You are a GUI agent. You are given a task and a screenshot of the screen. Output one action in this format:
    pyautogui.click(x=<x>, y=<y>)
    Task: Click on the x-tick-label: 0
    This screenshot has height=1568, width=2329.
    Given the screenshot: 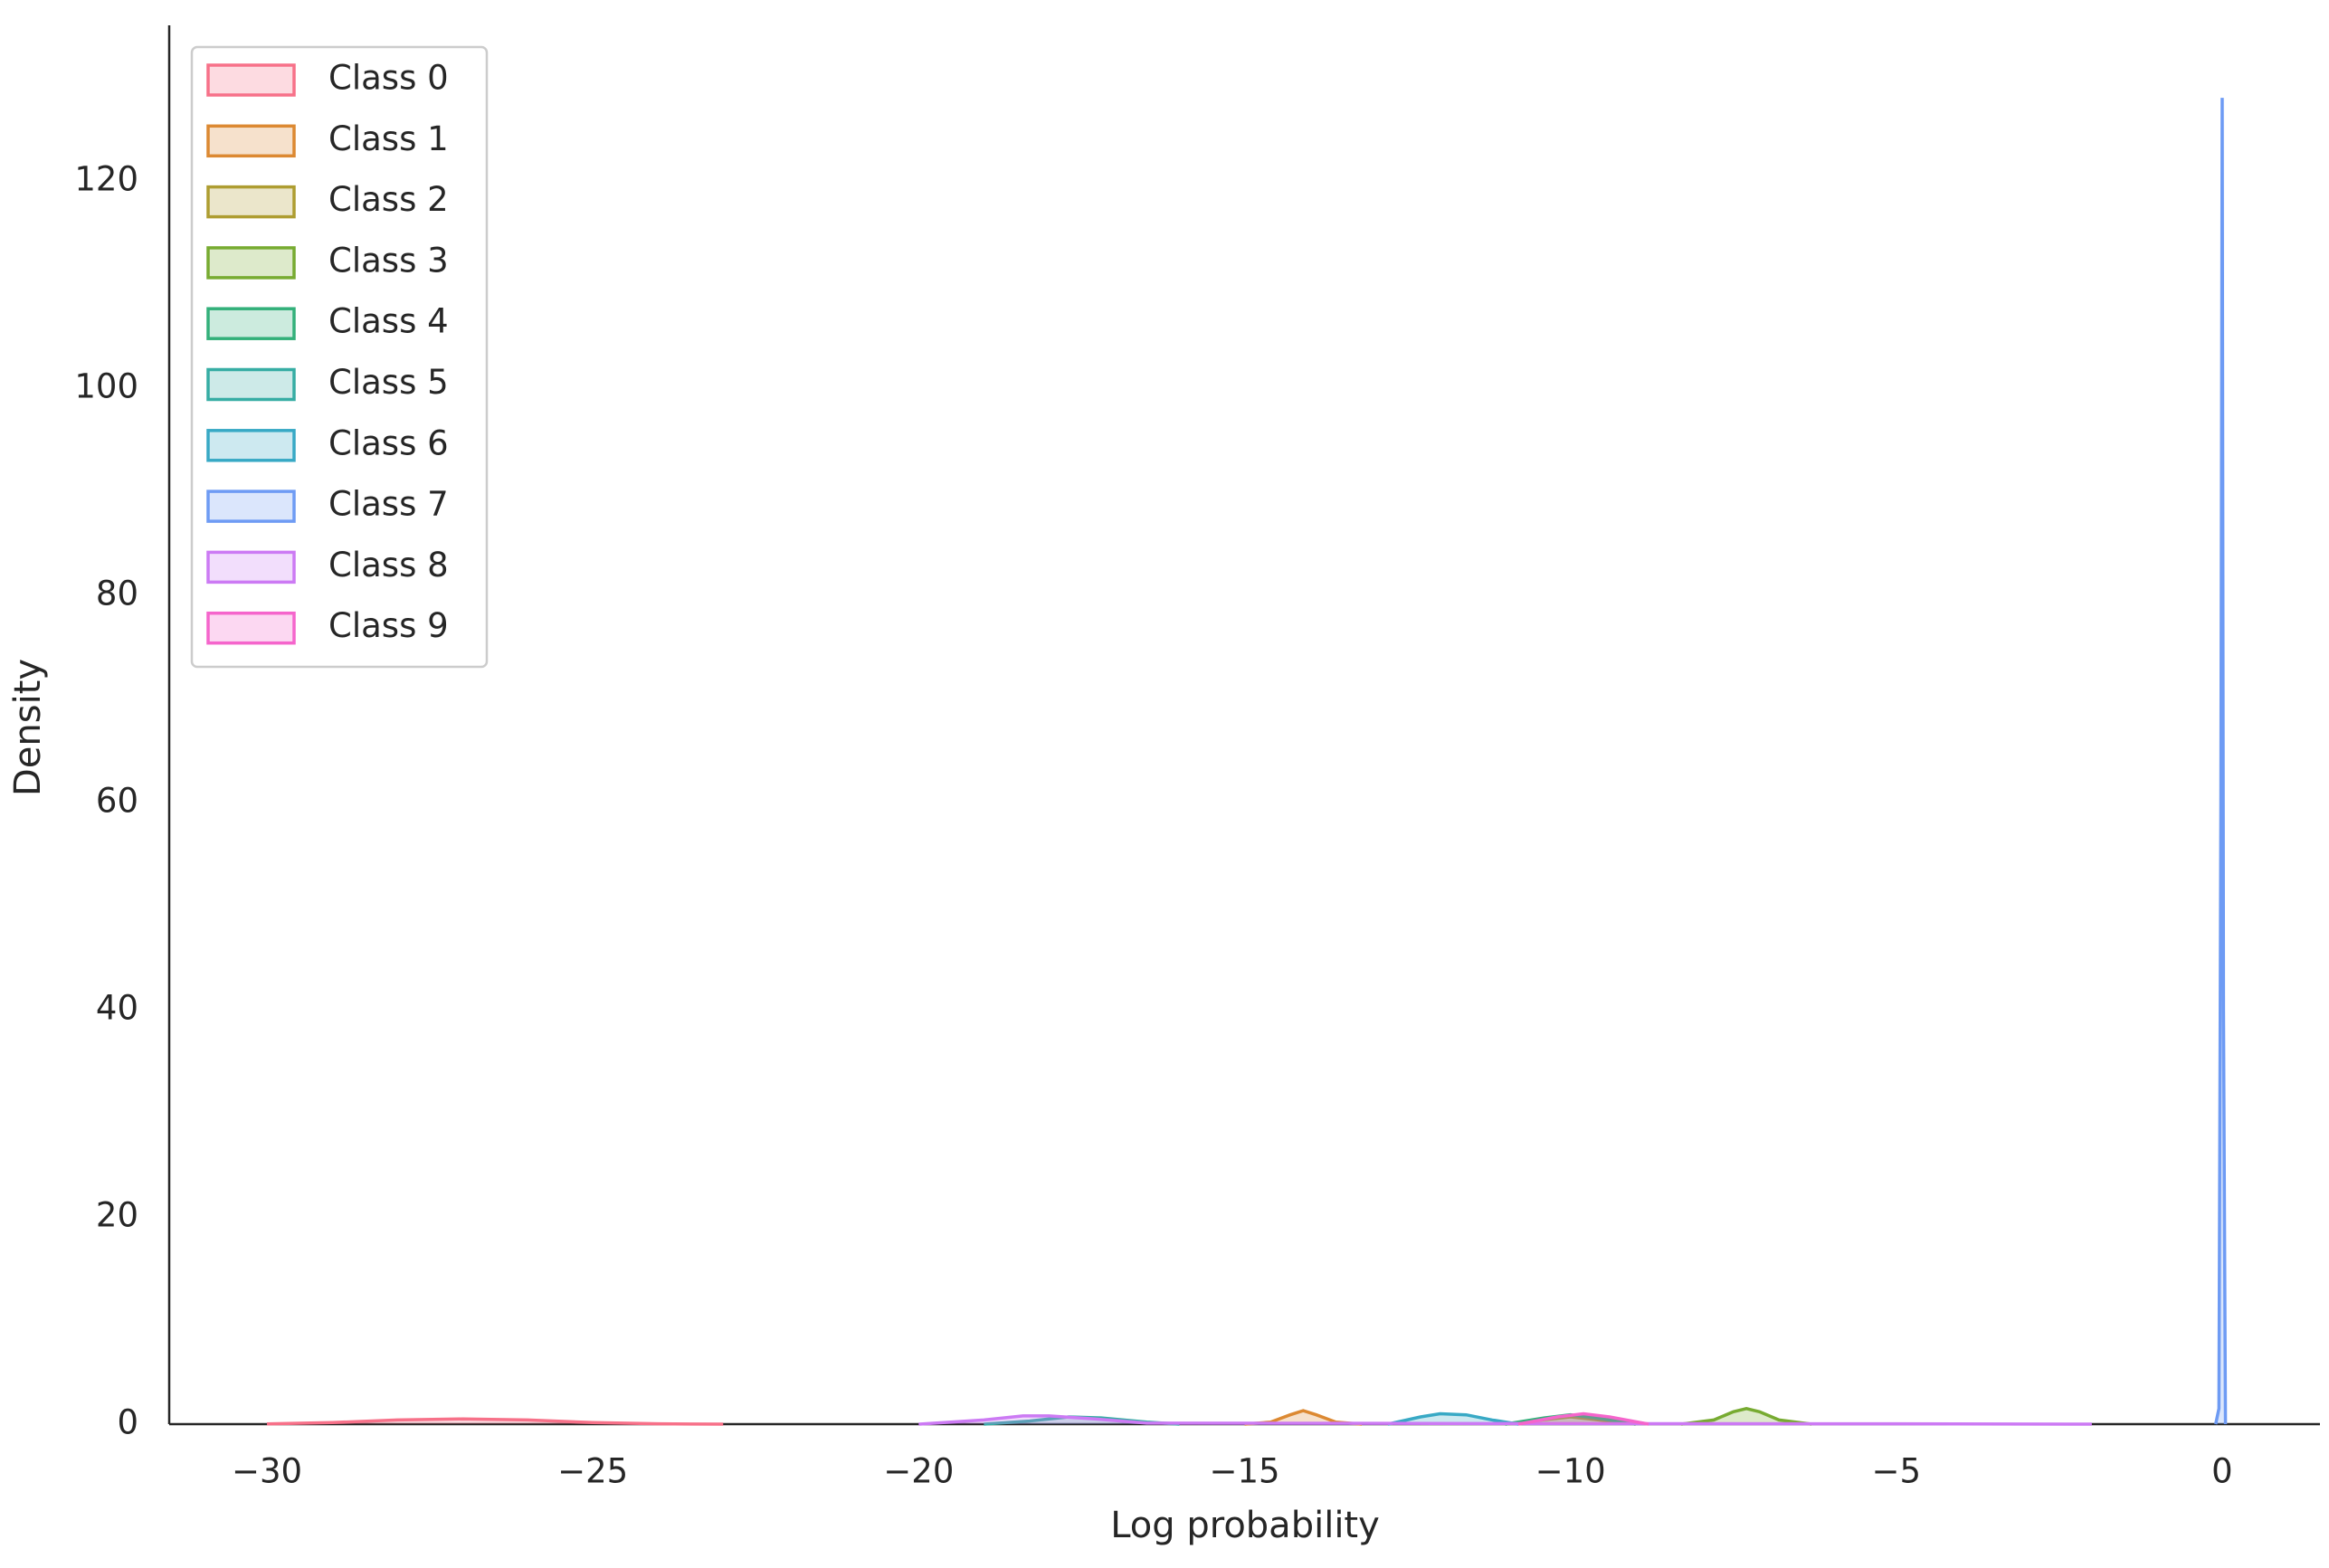 What is the action you would take?
    pyautogui.click(x=2222, y=1472)
    